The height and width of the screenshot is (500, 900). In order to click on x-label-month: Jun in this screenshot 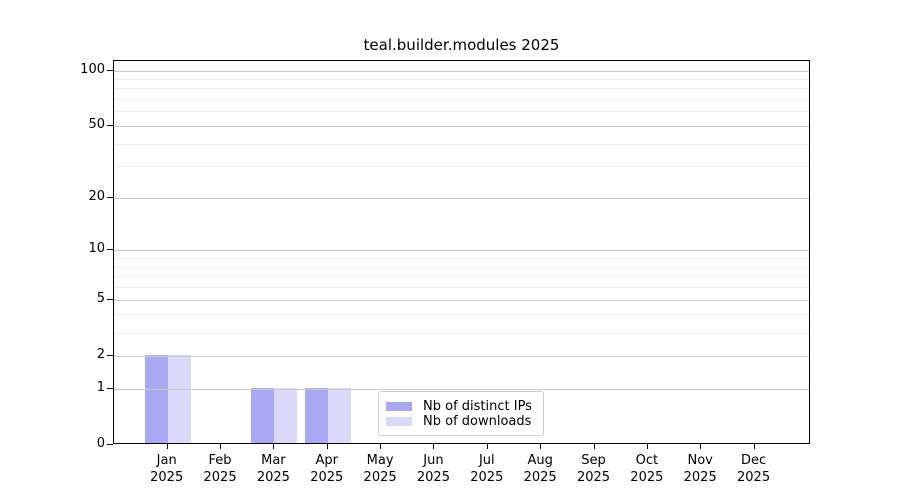, I will do `click(433, 460)`.